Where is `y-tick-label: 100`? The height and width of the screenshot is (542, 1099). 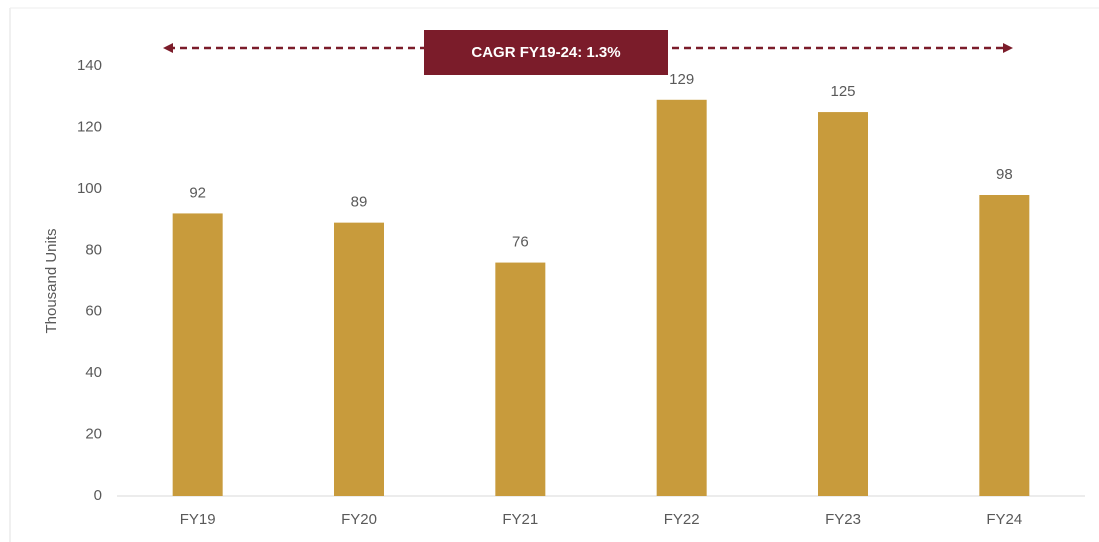 y-tick-label: 100 is located at coordinates (89, 188).